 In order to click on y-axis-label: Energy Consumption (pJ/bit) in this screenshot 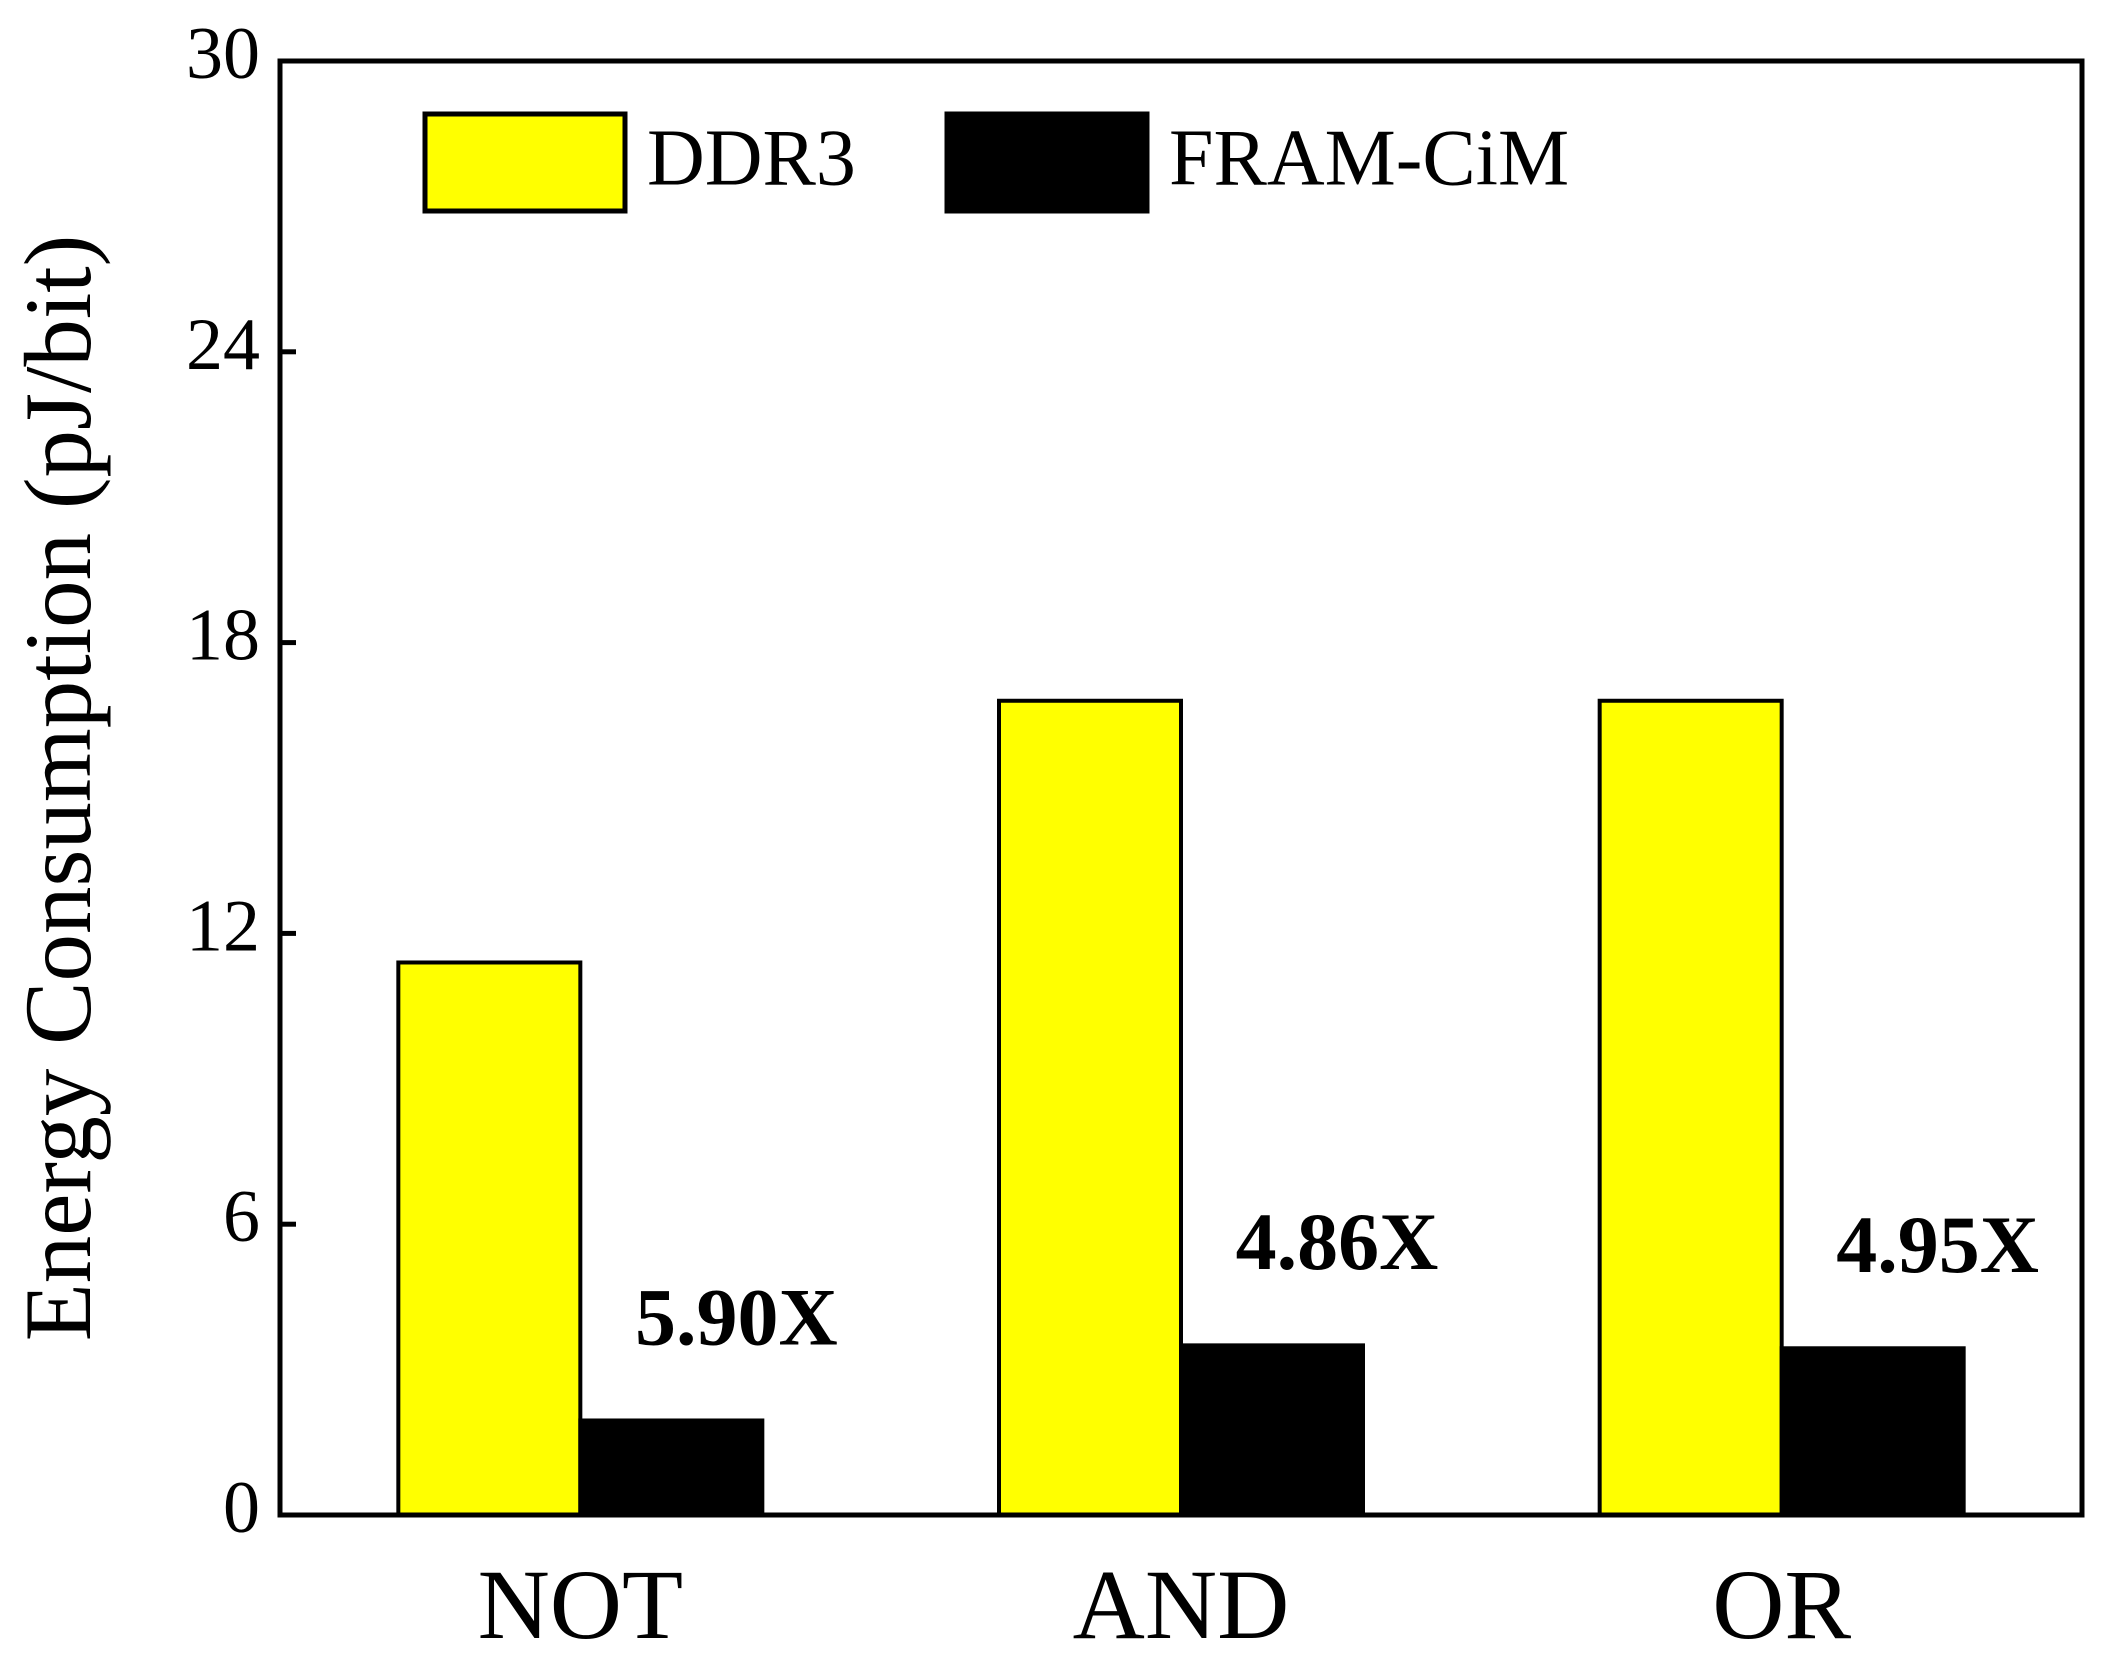, I will do `click(58, 788)`.